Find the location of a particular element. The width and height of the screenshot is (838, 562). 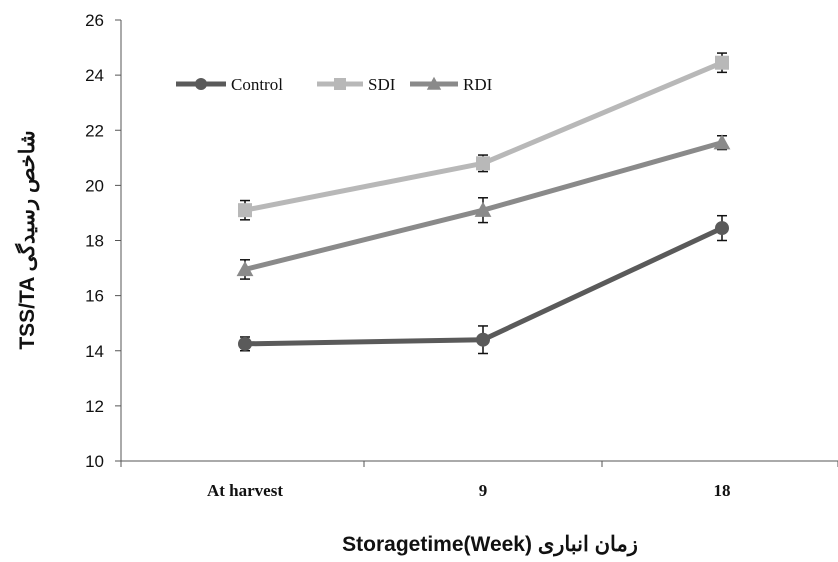

y-axis-title: TSS/TA شاخص رسیدگی is located at coordinates (27, 239).